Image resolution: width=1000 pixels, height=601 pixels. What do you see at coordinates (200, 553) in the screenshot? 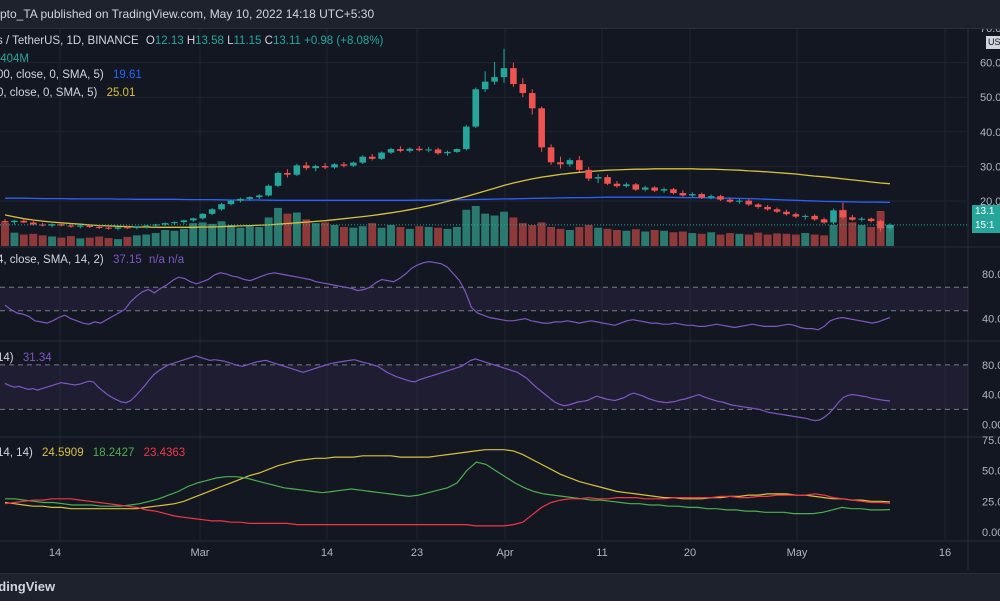
I see `time-tick-label: Mar` at bounding box center [200, 553].